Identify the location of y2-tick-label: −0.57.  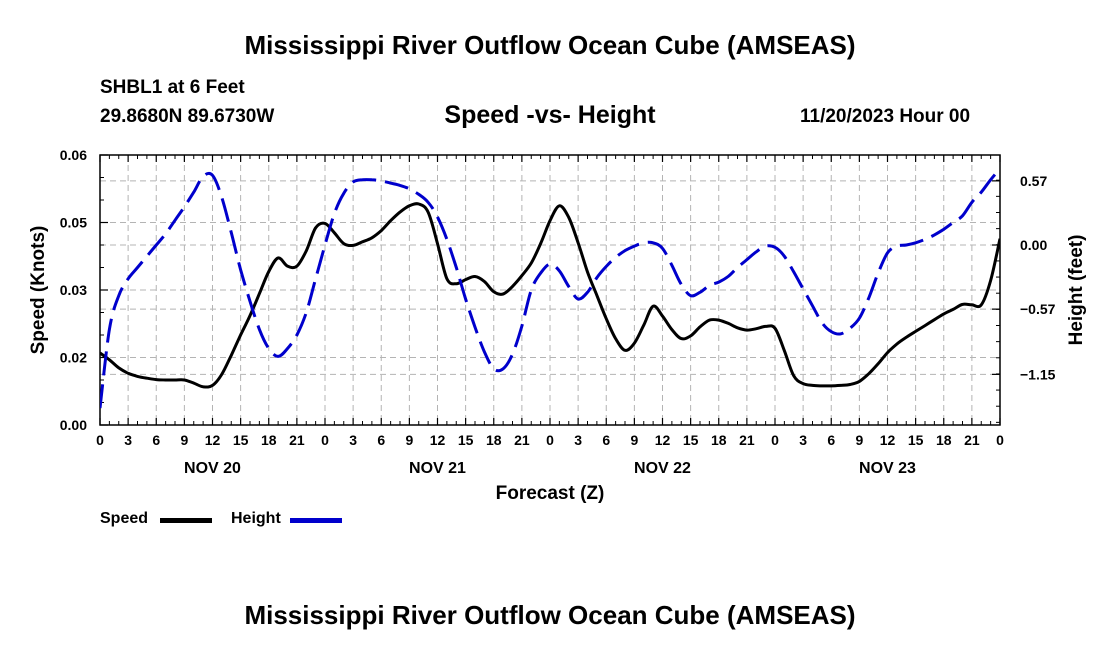
(1038, 309).